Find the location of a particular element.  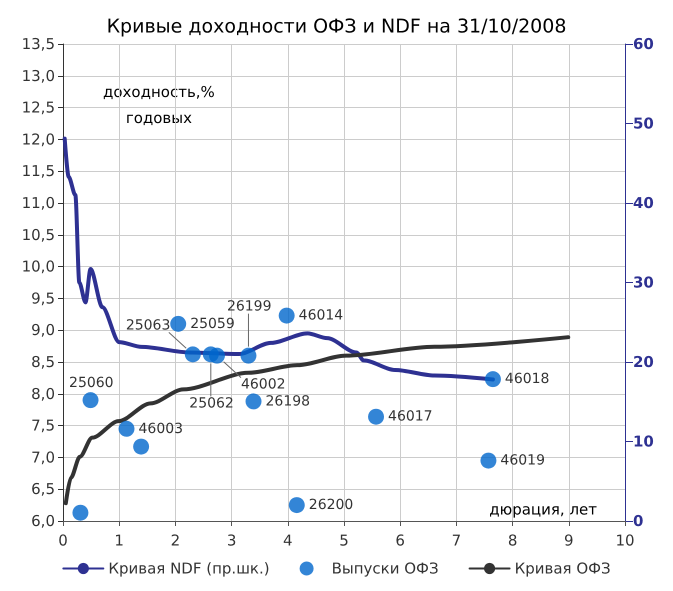

chart-title: Кривые доходности ОФЗ и NDF на 31/10/2008 is located at coordinates (336, 27).